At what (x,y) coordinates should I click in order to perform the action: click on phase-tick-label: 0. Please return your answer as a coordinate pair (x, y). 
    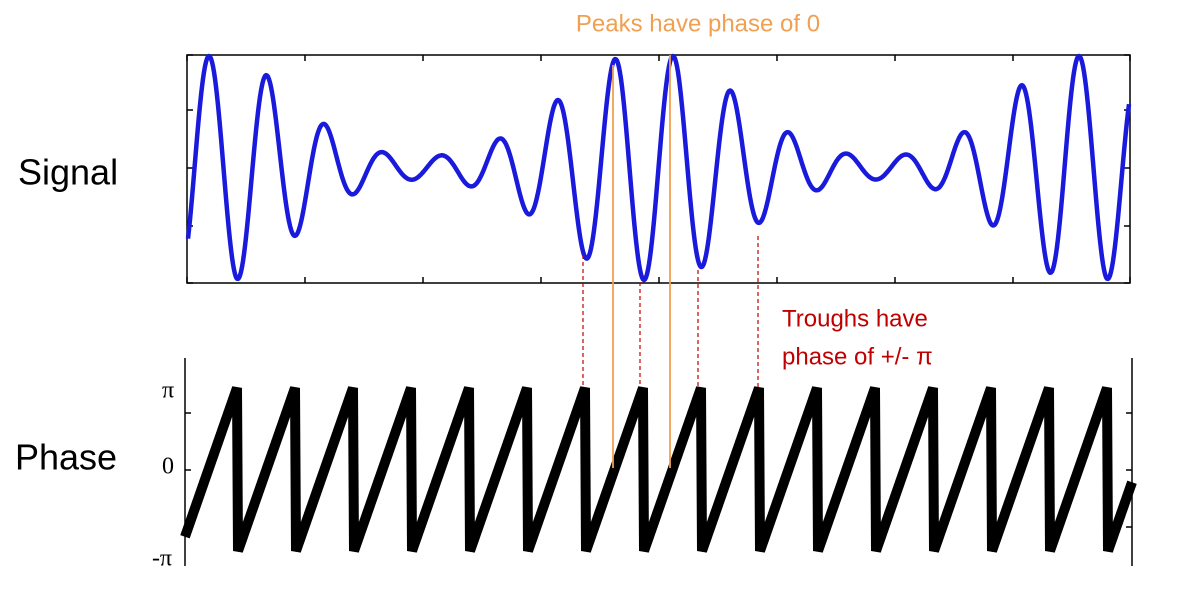
    Looking at the image, I should click on (168, 467).